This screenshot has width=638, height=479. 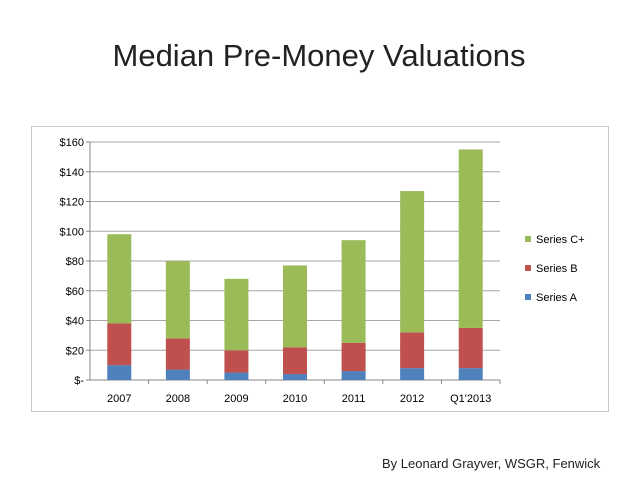 I want to click on bar-series-a-2009, so click(x=236, y=376).